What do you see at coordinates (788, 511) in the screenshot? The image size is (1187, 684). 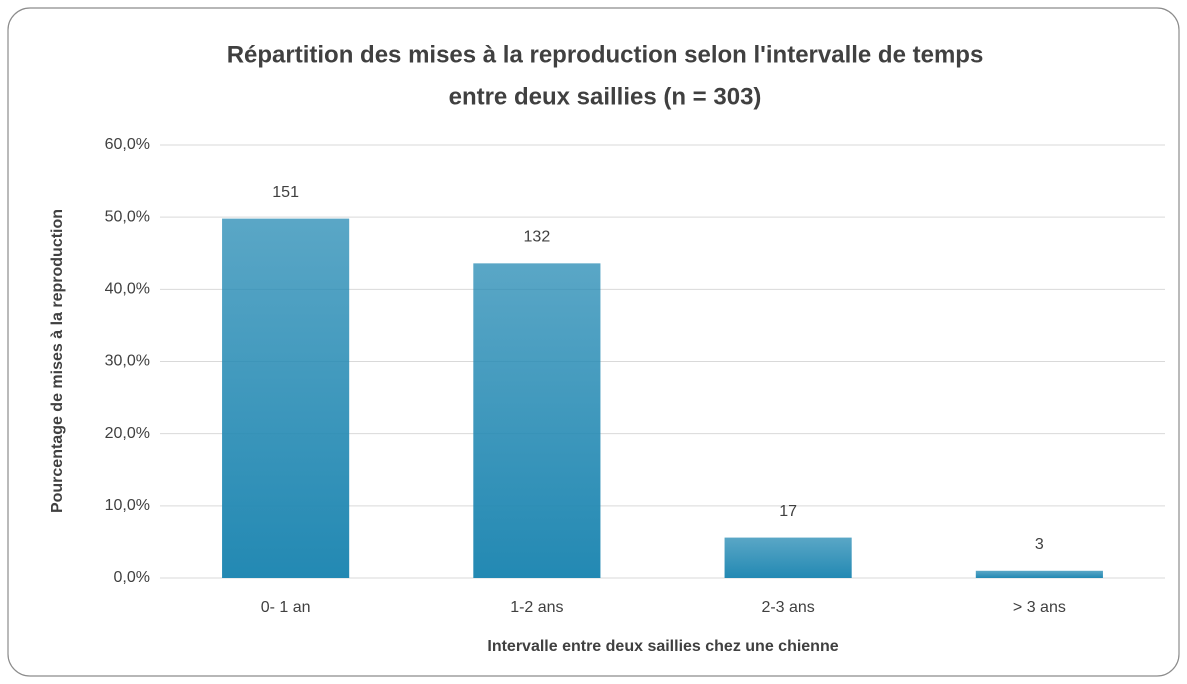 I see `data-label: 17` at bounding box center [788, 511].